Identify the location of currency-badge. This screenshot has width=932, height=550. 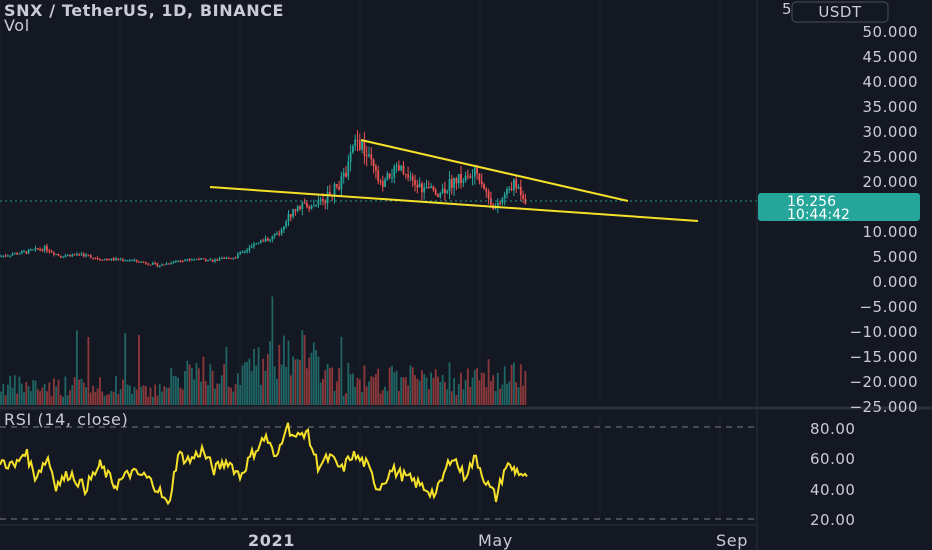
(840, 12).